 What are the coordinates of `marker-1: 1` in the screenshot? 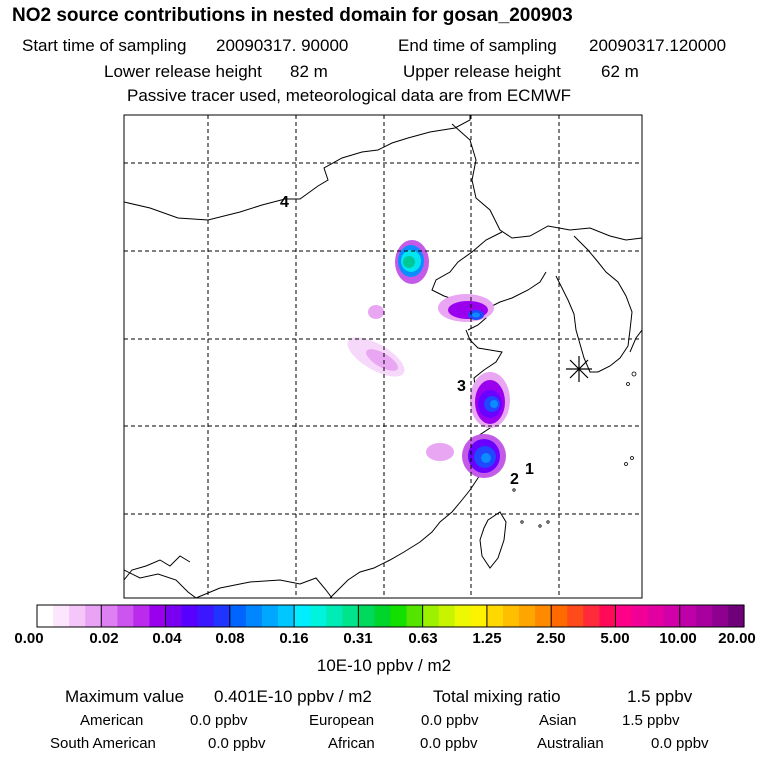 It's located at (529, 469).